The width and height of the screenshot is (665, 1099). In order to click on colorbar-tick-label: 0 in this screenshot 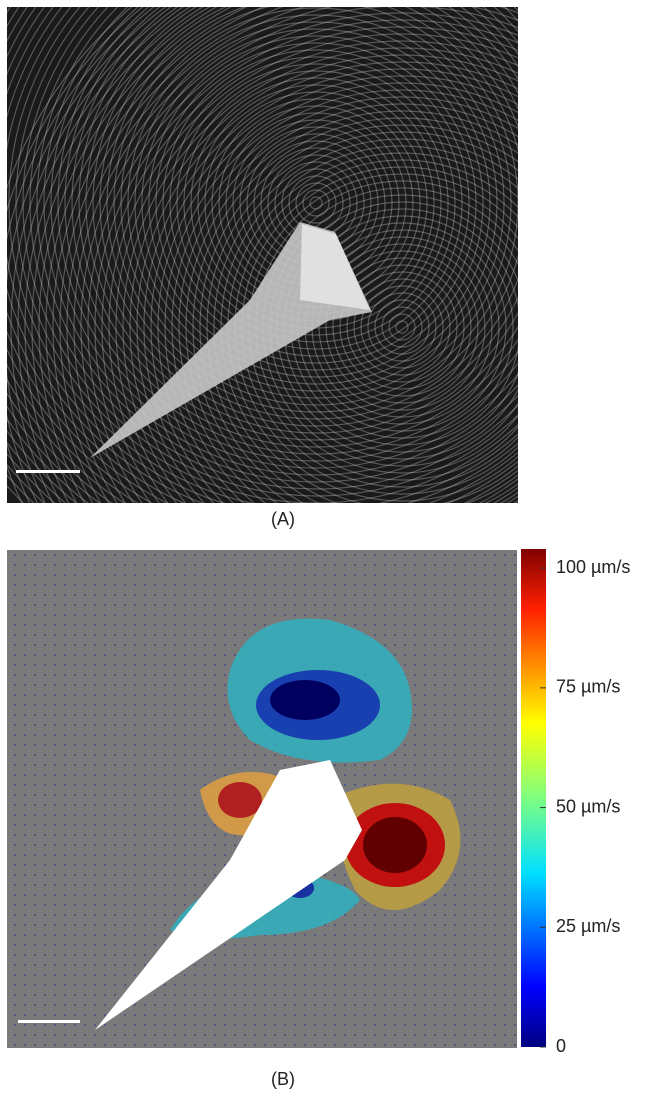, I will do `click(561, 1046)`.